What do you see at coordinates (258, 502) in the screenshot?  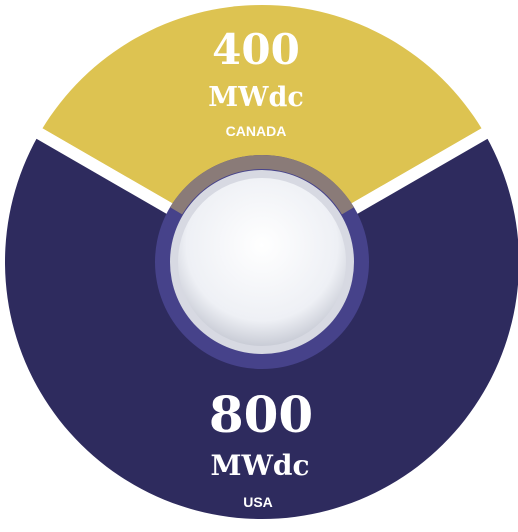 I see `usa-name-label: USA` at bounding box center [258, 502].